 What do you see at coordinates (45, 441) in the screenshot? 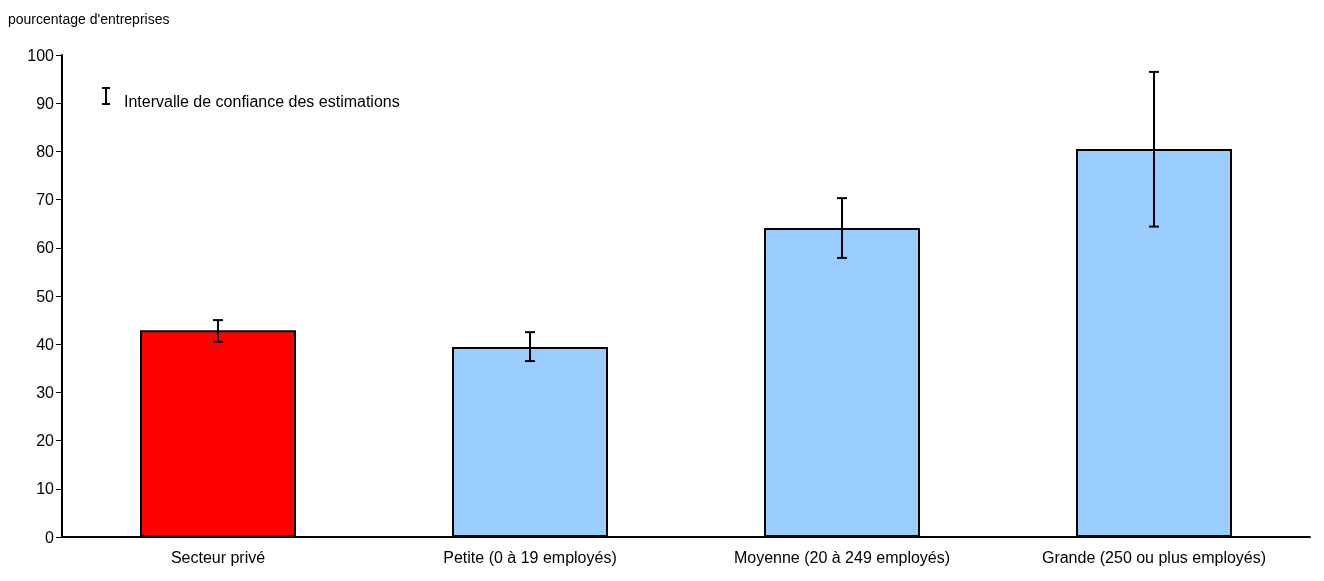
I see `y-tick-label: 20` at bounding box center [45, 441].